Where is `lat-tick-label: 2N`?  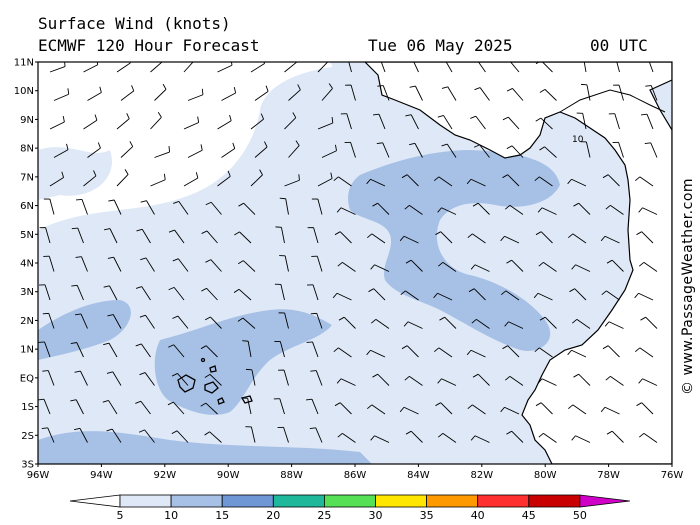
lat-tick-label: 2N is located at coordinates (27, 321).